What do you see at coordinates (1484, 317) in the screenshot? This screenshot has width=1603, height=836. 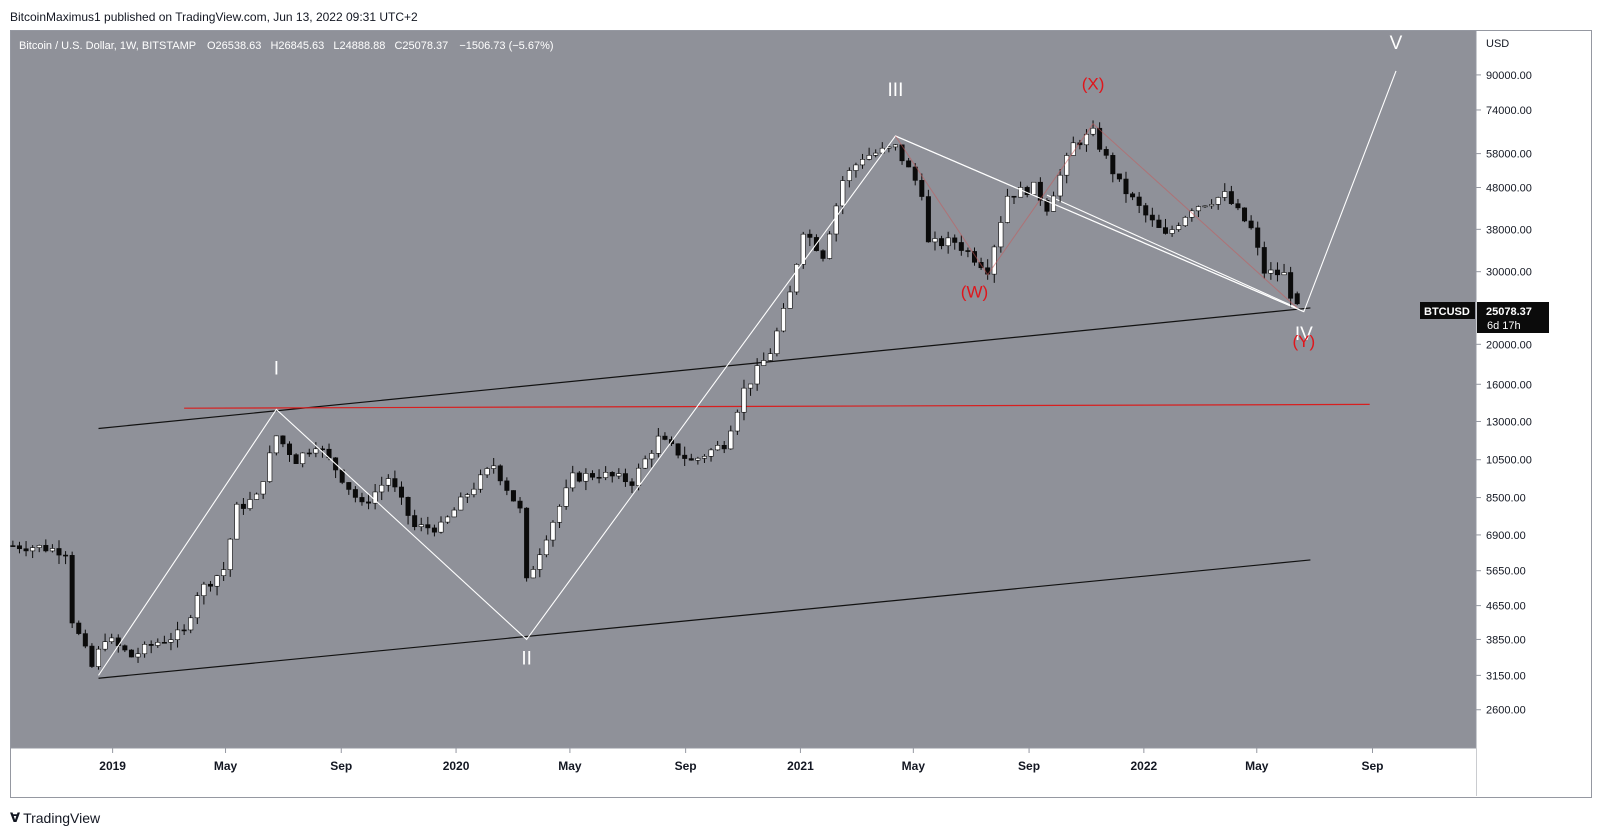 I see `price-tag: BTCUSD 25078.37 6d 17h` at bounding box center [1484, 317].